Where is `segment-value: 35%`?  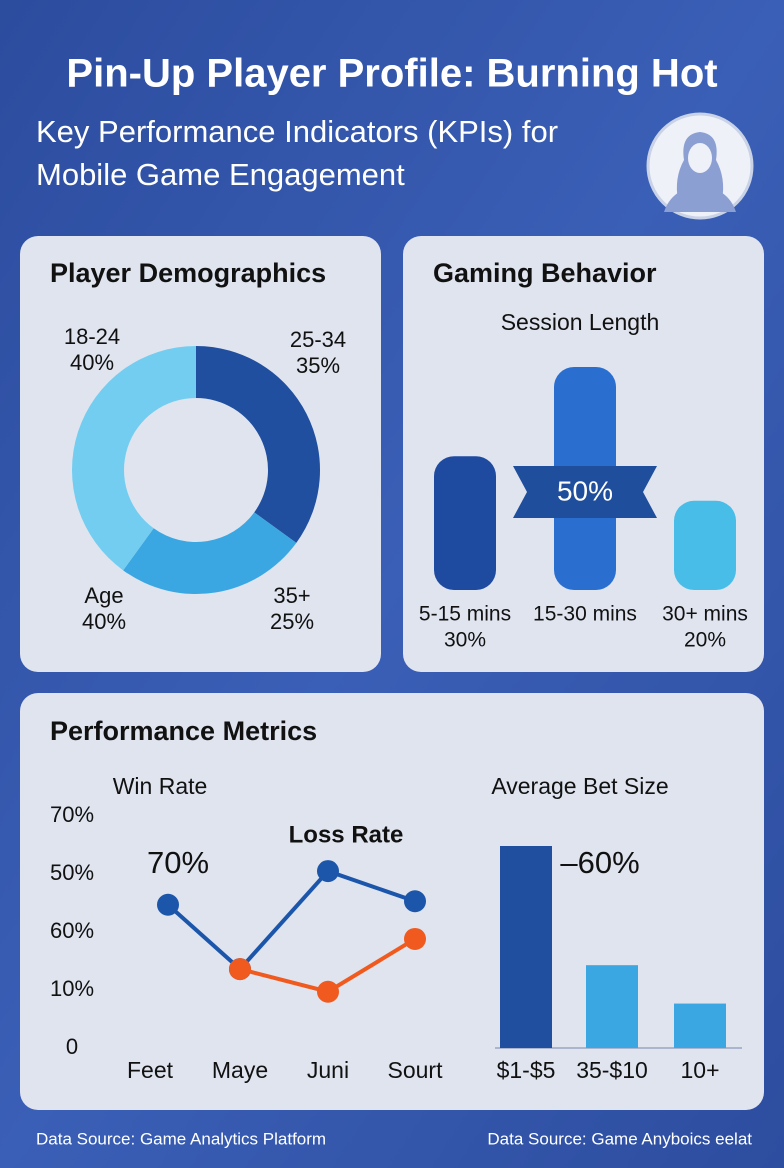 segment-value: 35% is located at coordinates (318, 365).